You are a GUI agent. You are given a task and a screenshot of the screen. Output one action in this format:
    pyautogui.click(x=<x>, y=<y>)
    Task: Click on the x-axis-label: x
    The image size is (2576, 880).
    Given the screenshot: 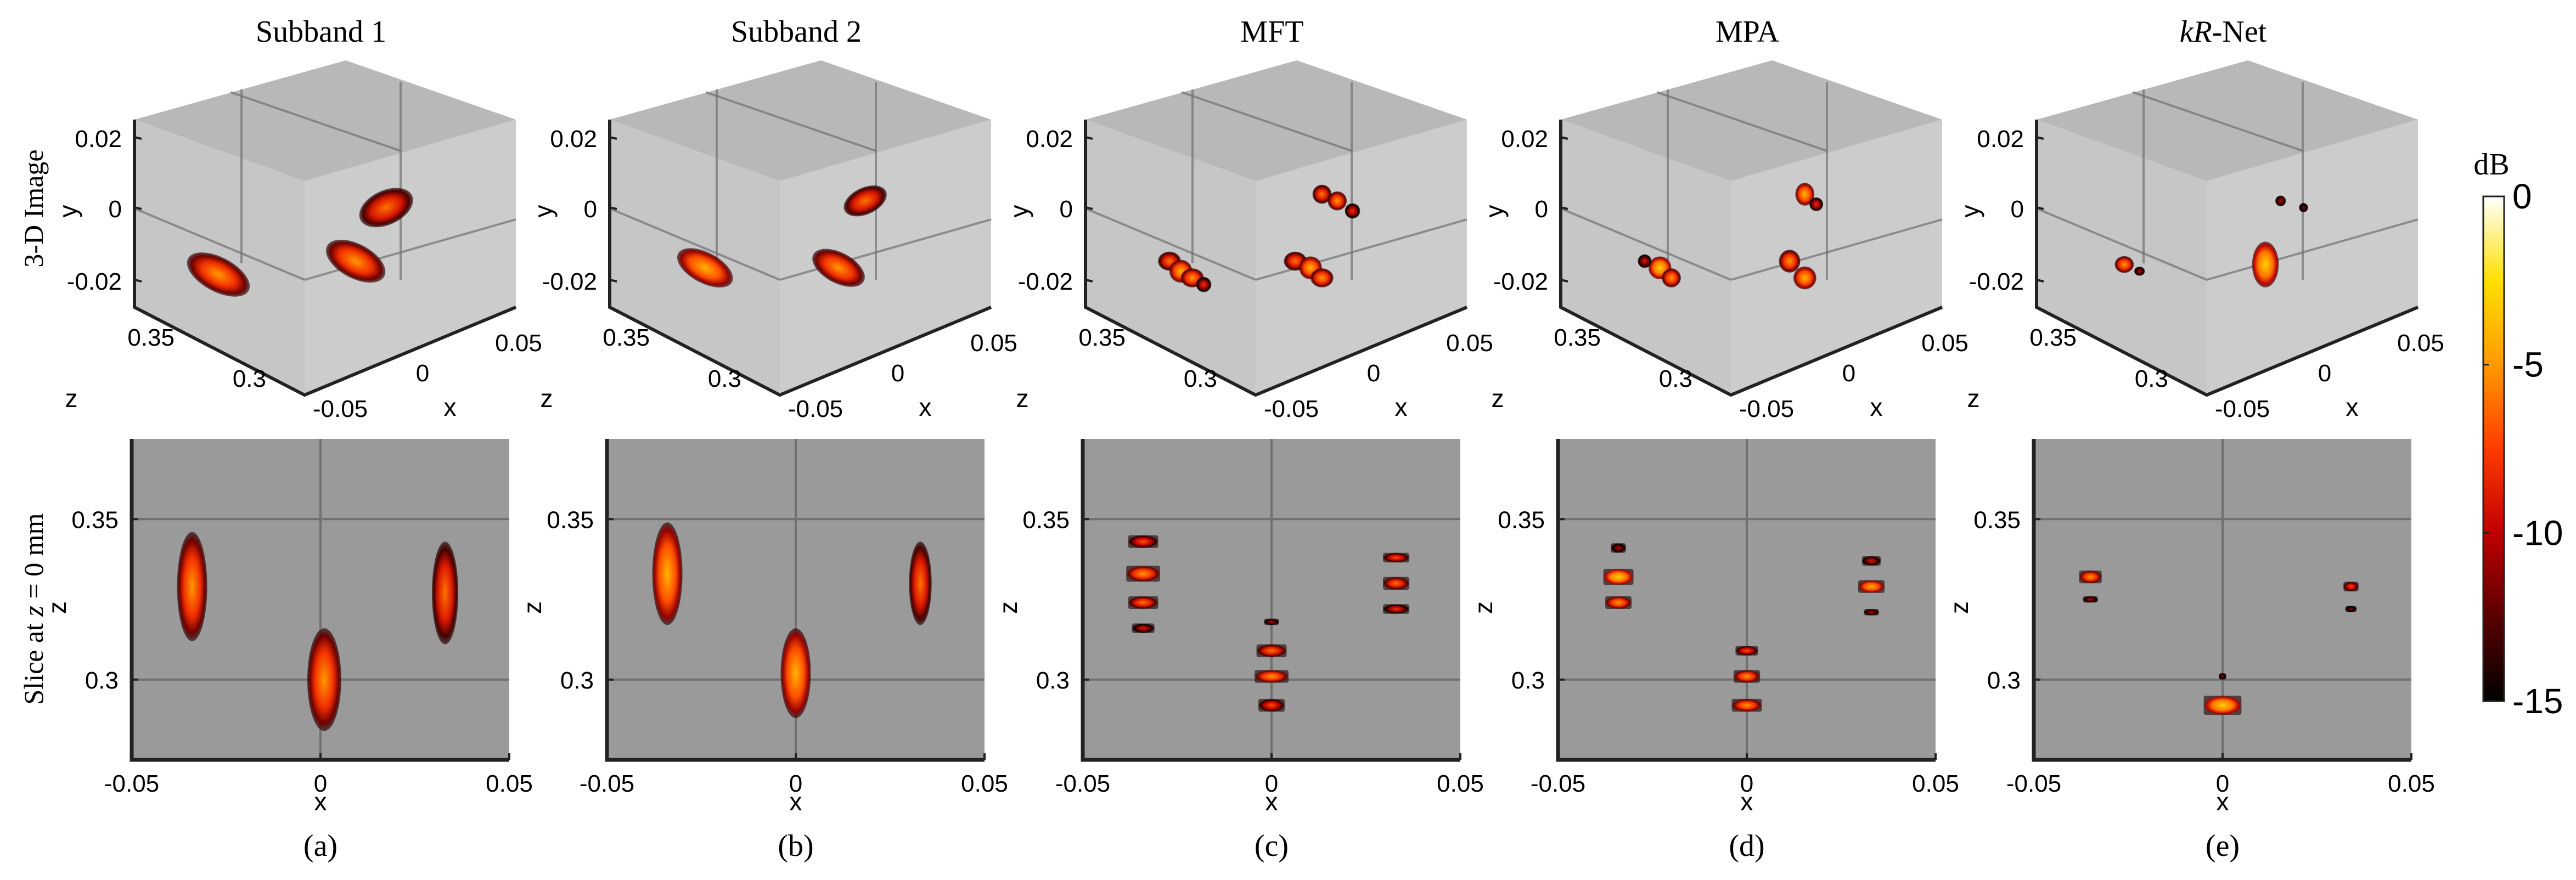 What is the action you would take?
    pyautogui.click(x=1877, y=407)
    